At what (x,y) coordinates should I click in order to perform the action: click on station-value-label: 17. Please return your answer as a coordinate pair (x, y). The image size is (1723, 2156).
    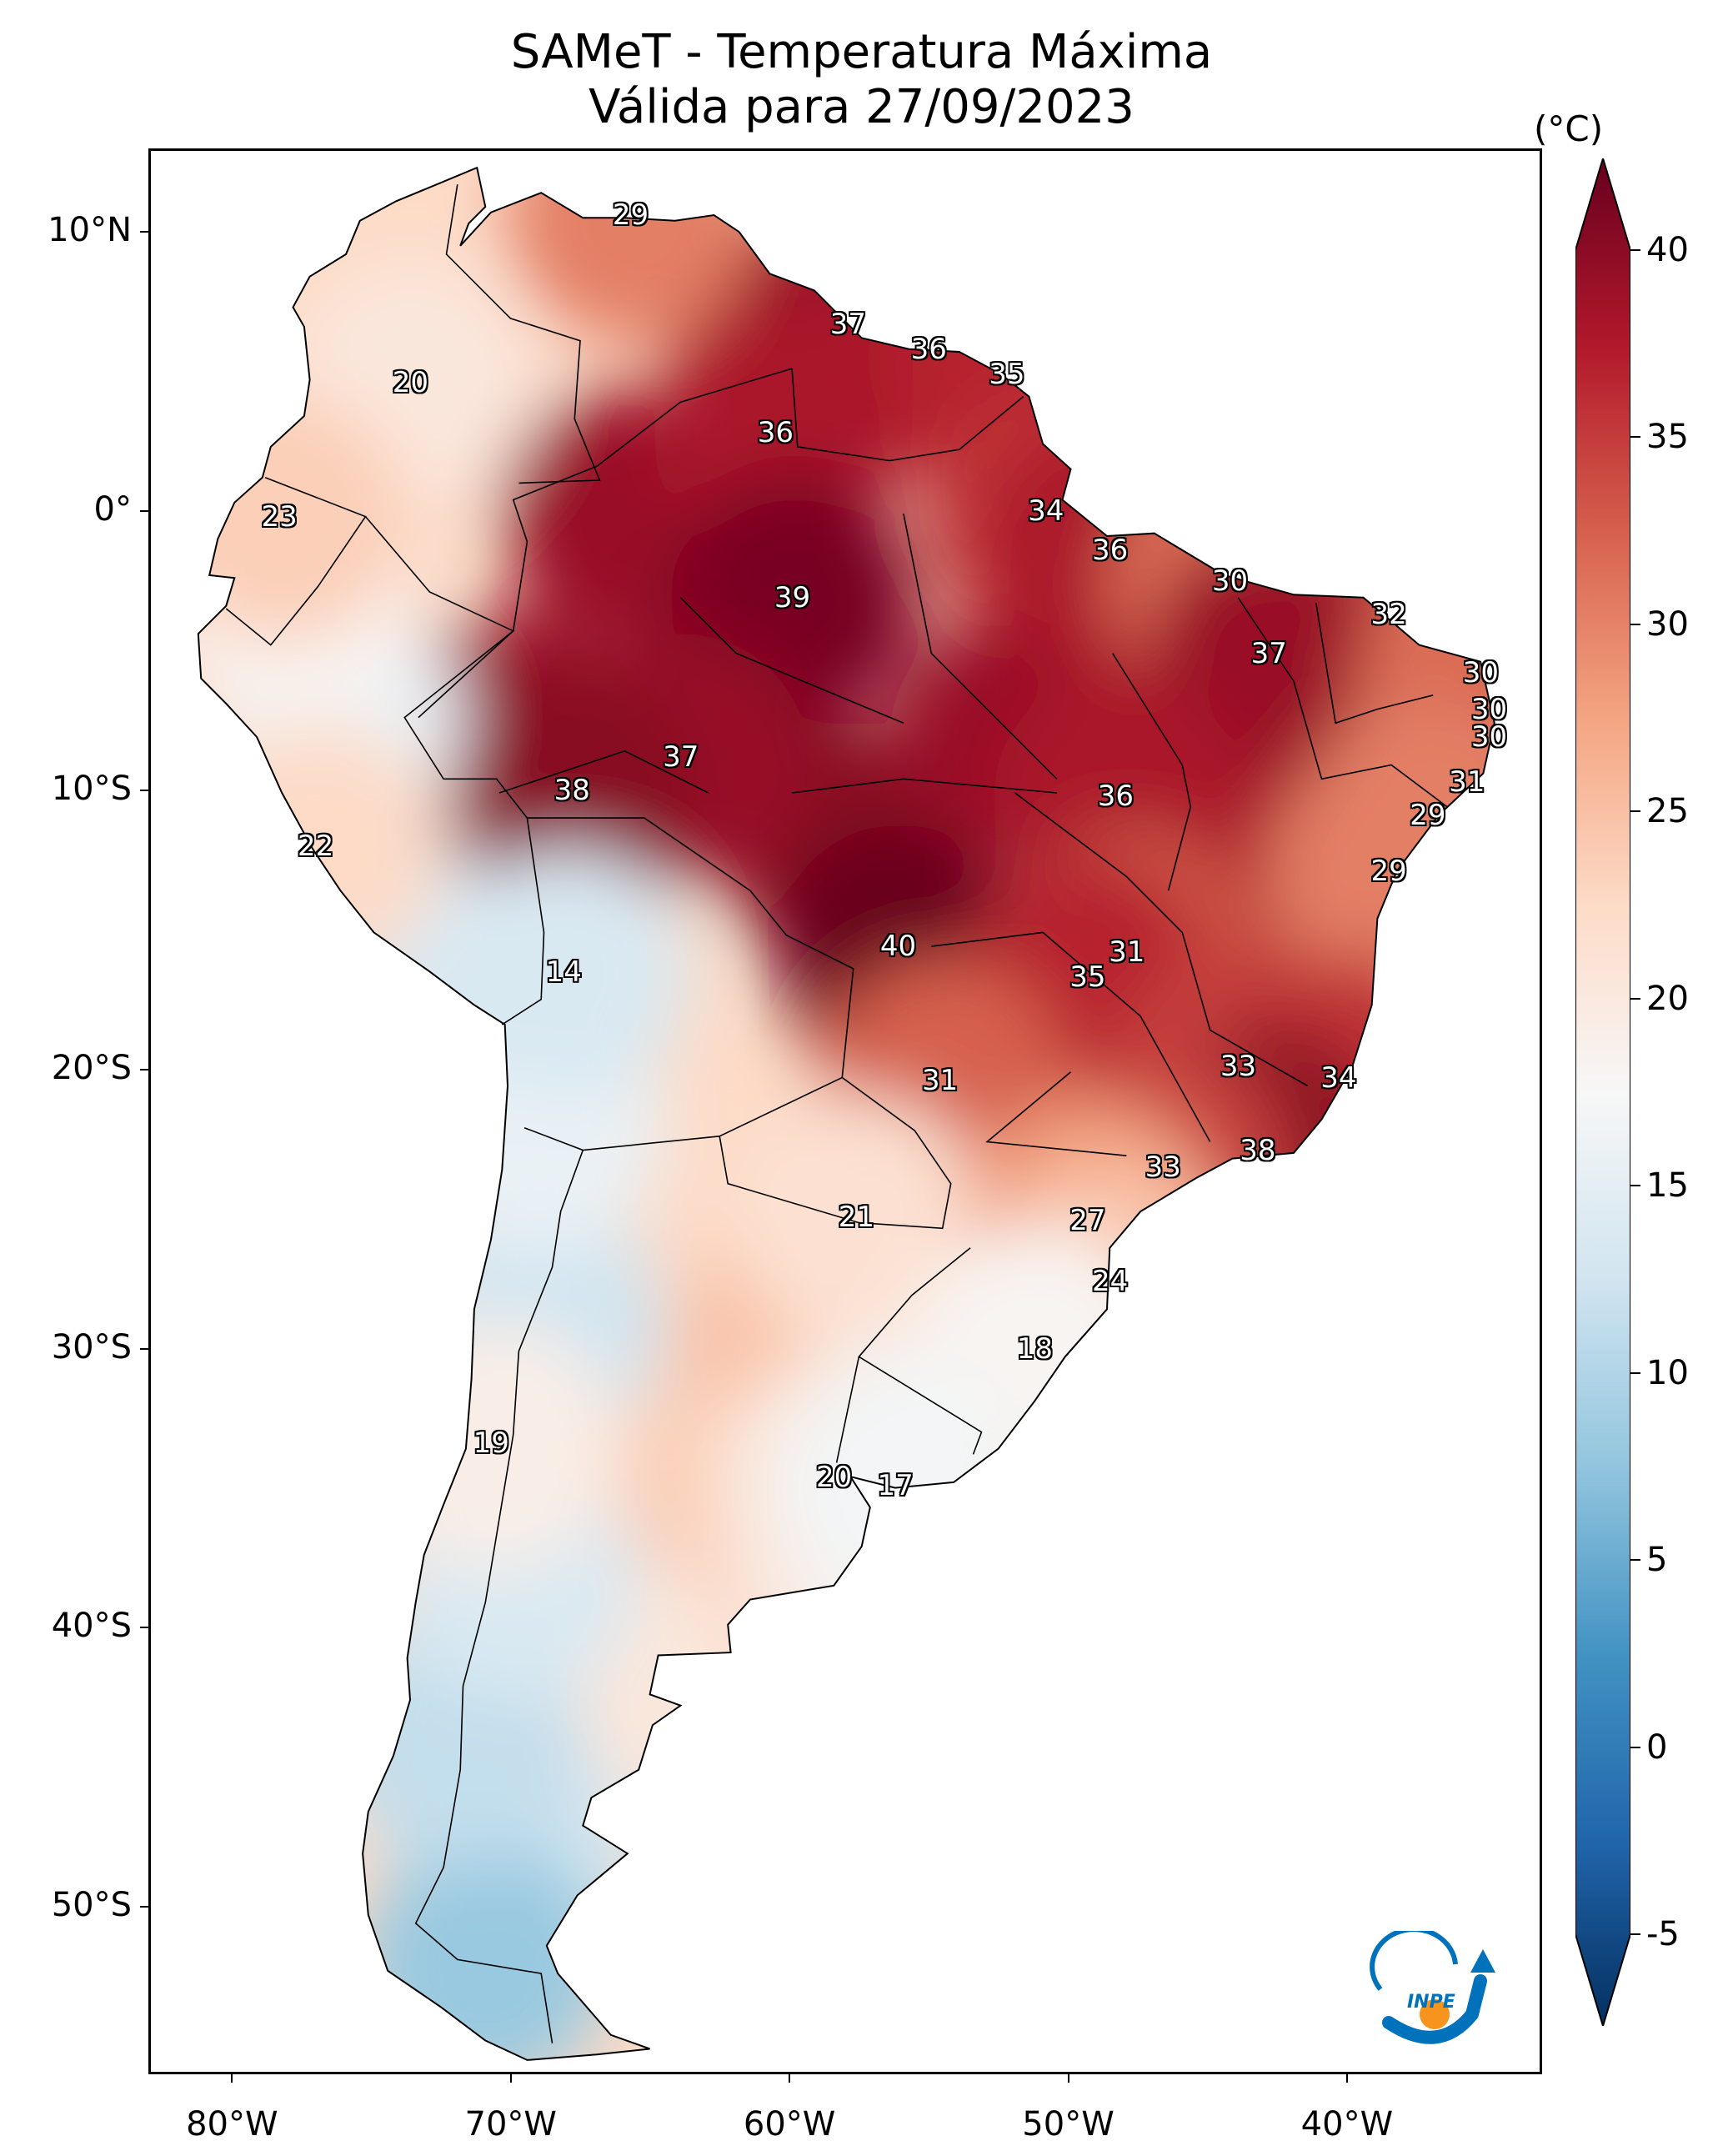
    Looking at the image, I should click on (896, 1485).